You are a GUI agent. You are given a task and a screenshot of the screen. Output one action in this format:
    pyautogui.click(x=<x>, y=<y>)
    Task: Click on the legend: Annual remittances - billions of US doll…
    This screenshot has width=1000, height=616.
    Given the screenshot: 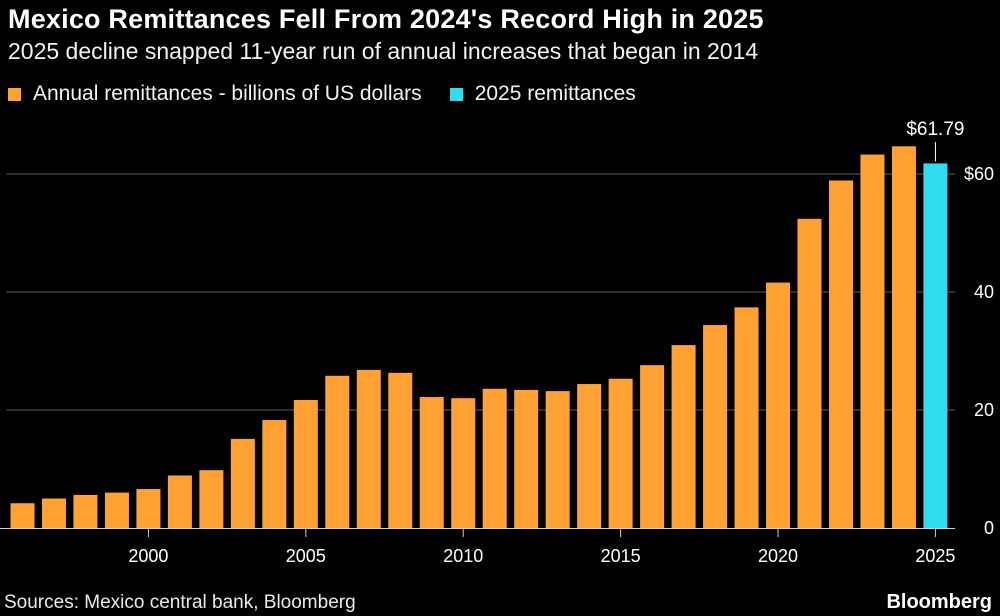 What is the action you would take?
    pyautogui.click(x=336, y=94)
    